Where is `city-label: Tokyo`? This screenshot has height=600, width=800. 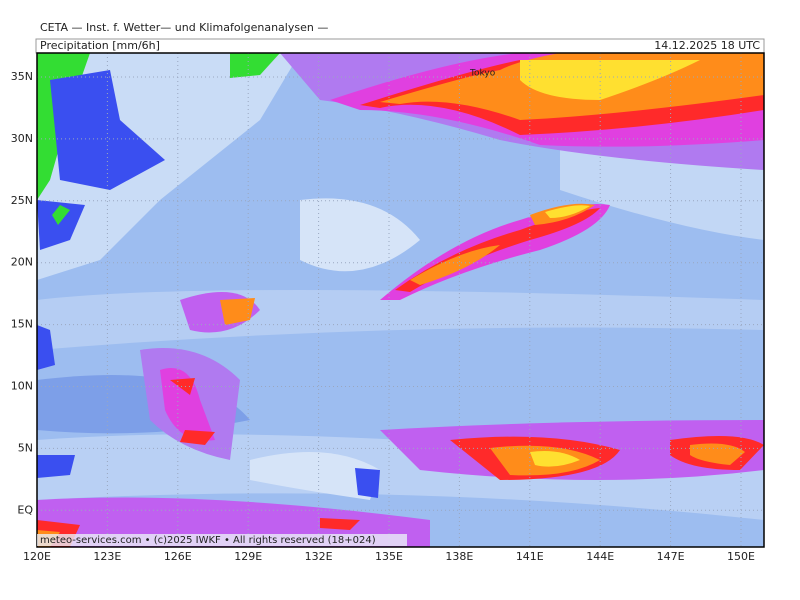 city-label: Tokyo is located at coordinates (482, 74).